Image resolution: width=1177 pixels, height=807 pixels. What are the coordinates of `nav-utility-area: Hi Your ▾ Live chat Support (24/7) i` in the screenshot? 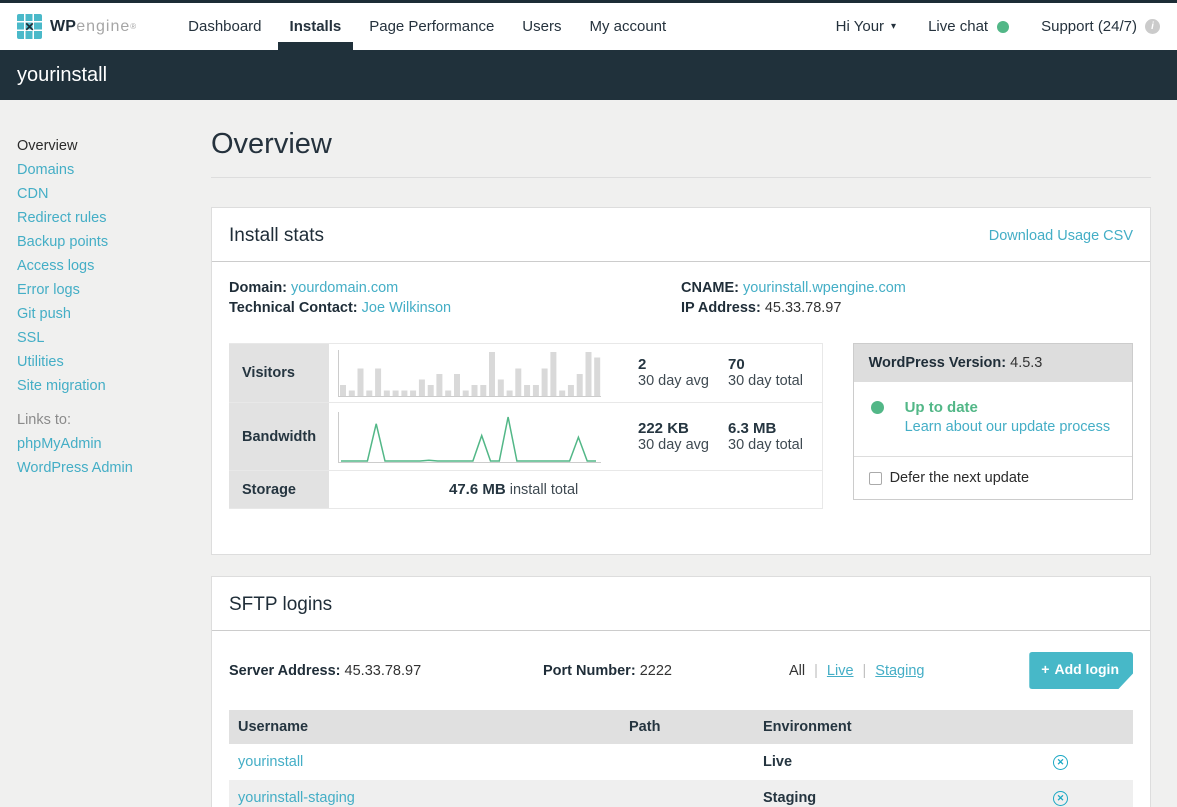 It's located at (982, 26).